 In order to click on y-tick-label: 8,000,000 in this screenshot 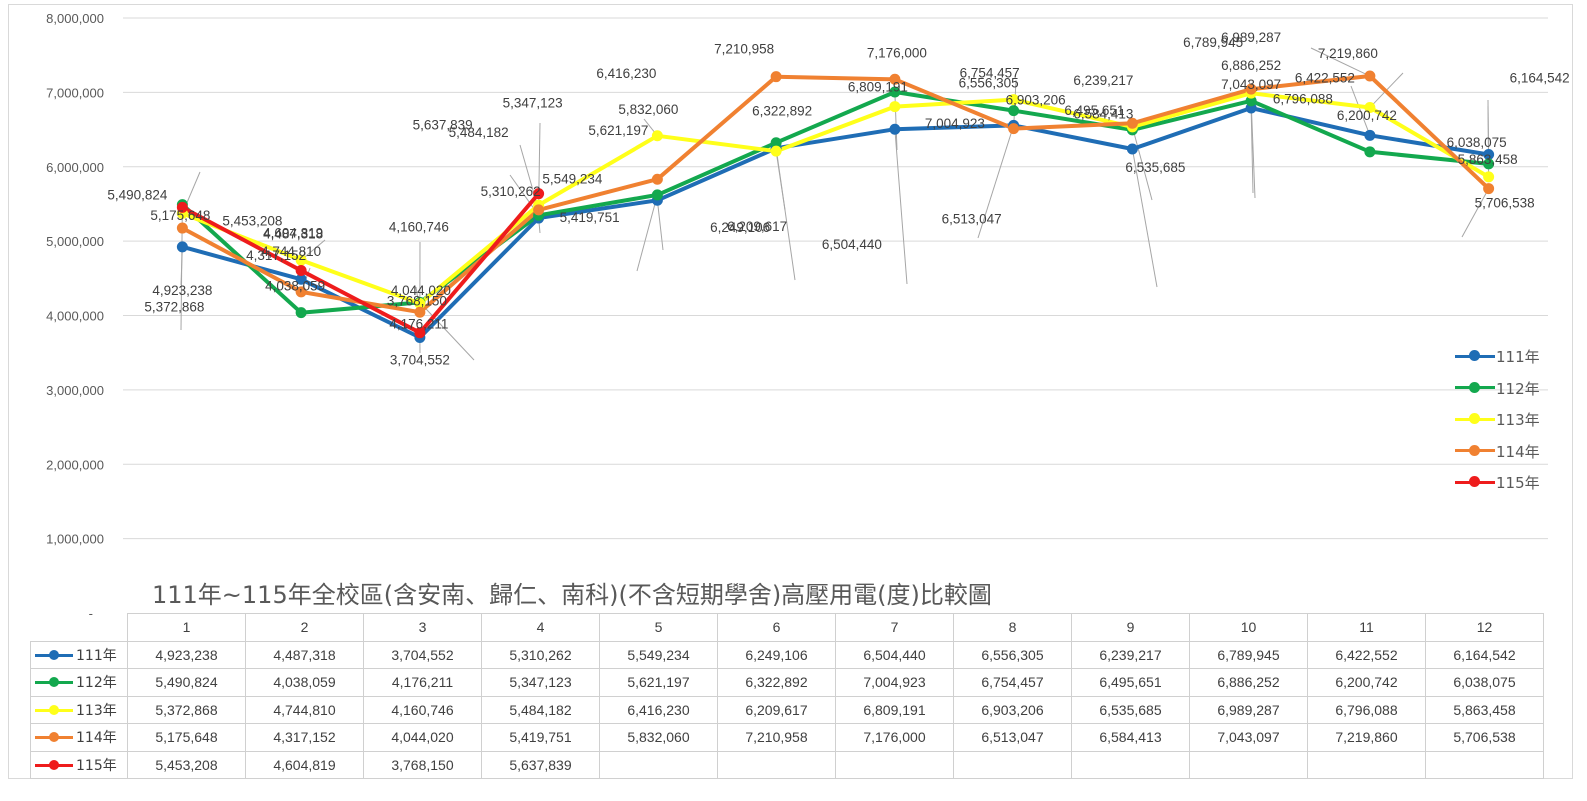, I will do `click(75, 18)`.